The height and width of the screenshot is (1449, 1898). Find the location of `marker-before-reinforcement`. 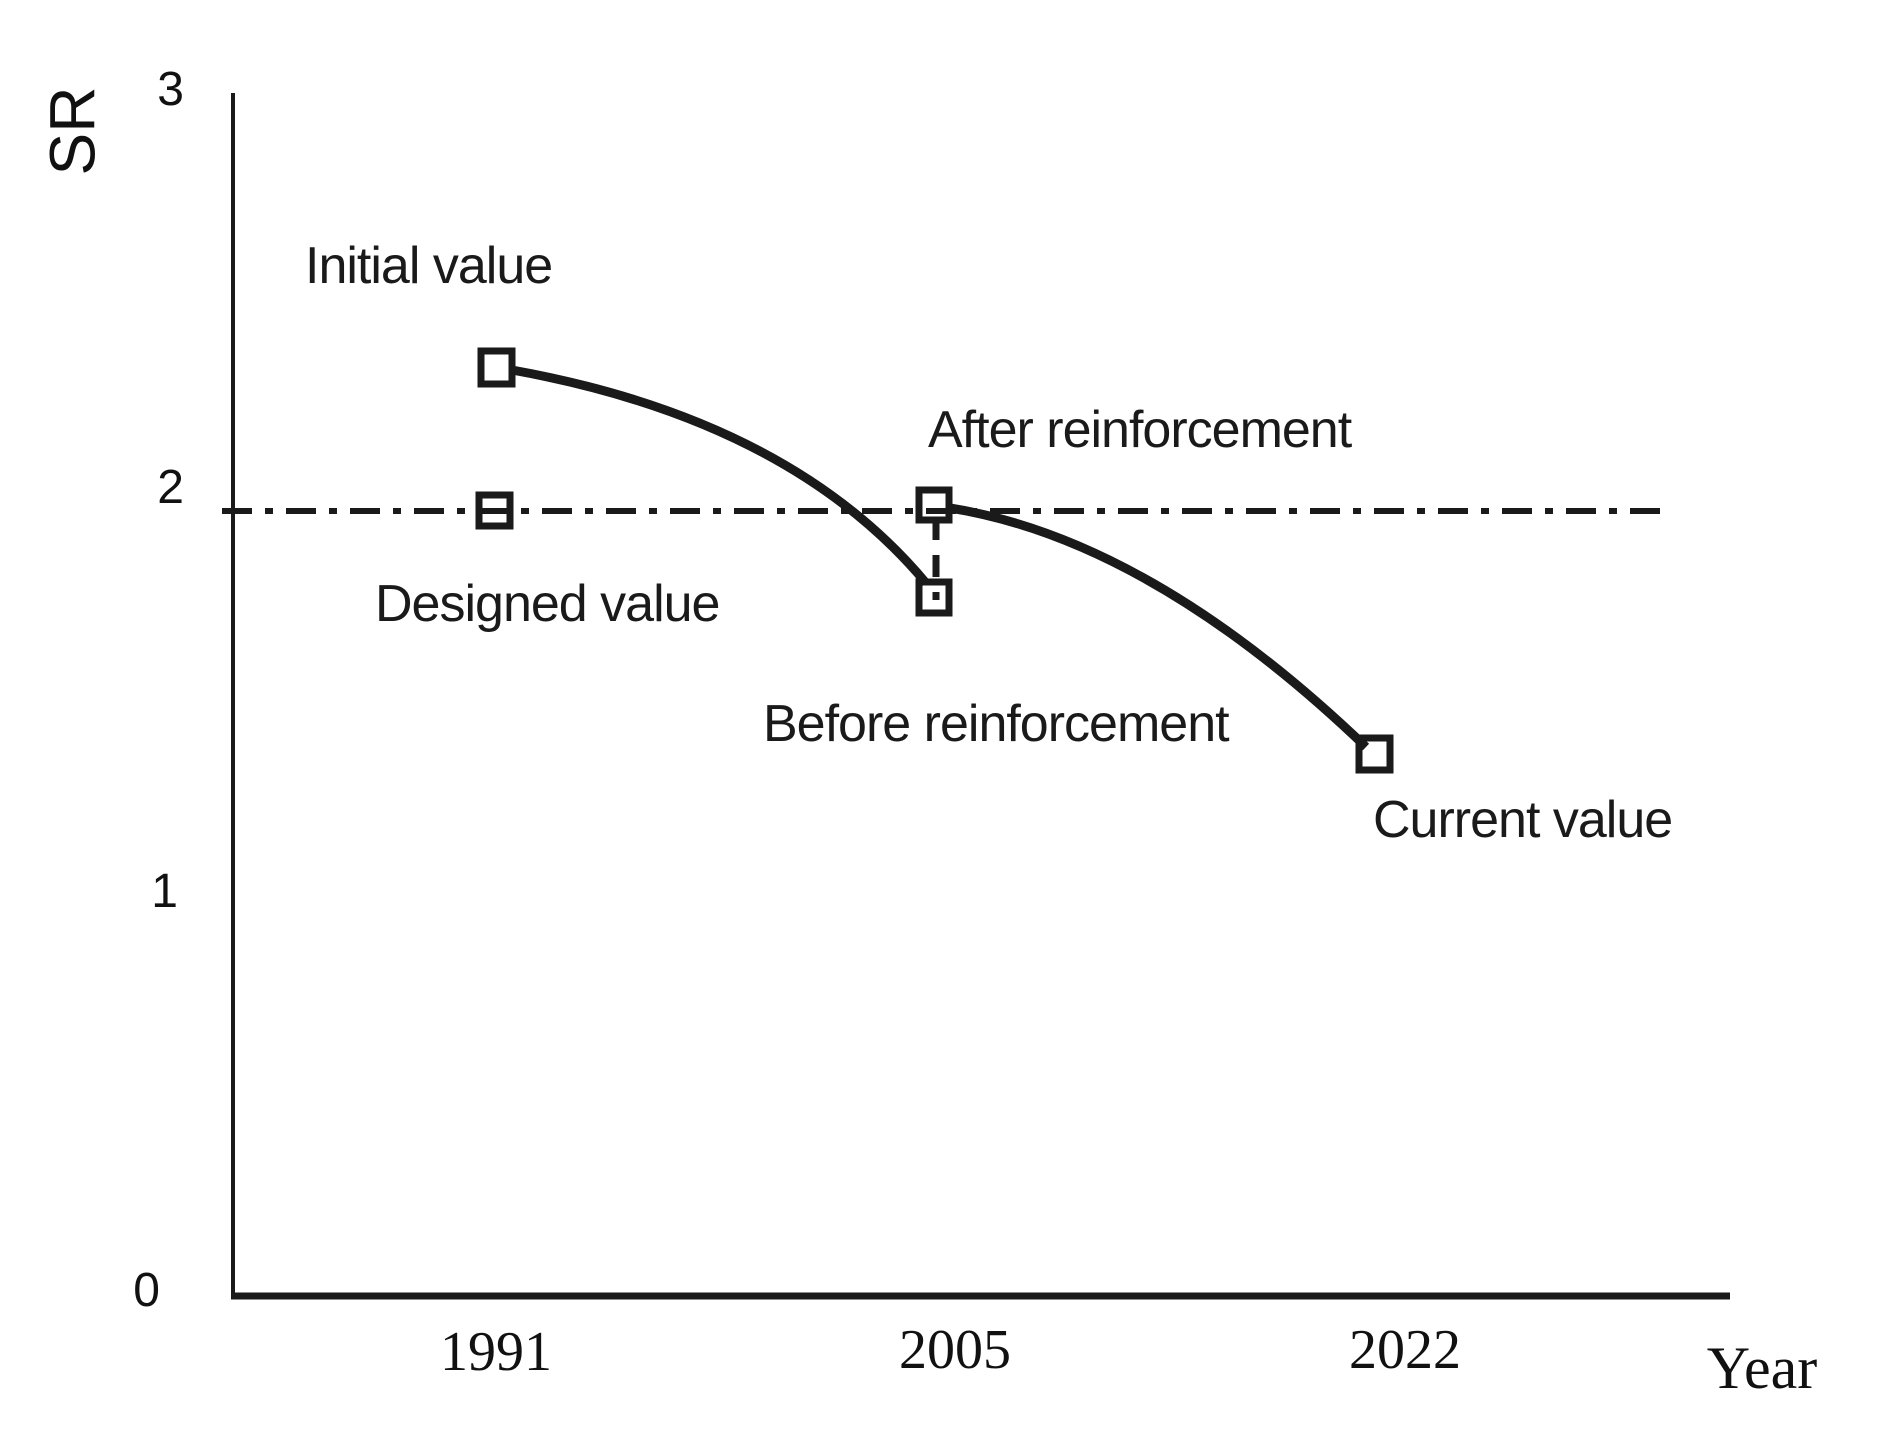

marker-before-reinforcement is located at coordinates (934, 597).